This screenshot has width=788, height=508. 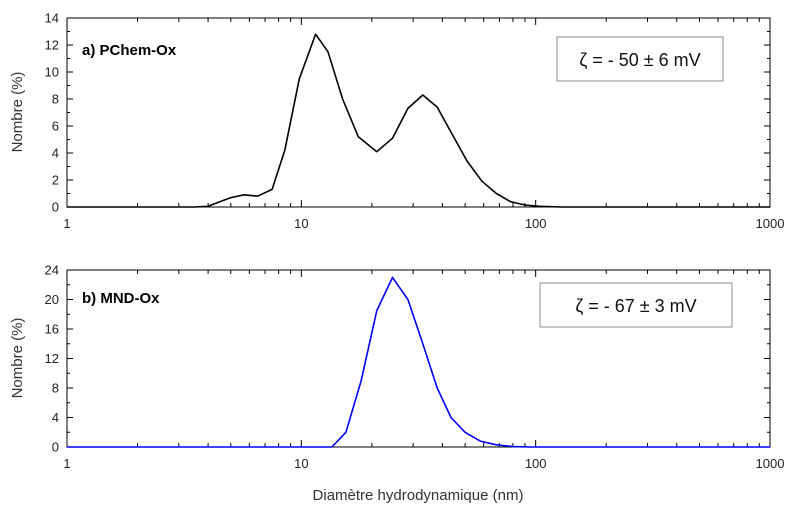 What do you see at coordinates (17, 112) in the screenshot?
I see `panel-a-ylabel: Nombre (%)` at bounding box center [17, 112].